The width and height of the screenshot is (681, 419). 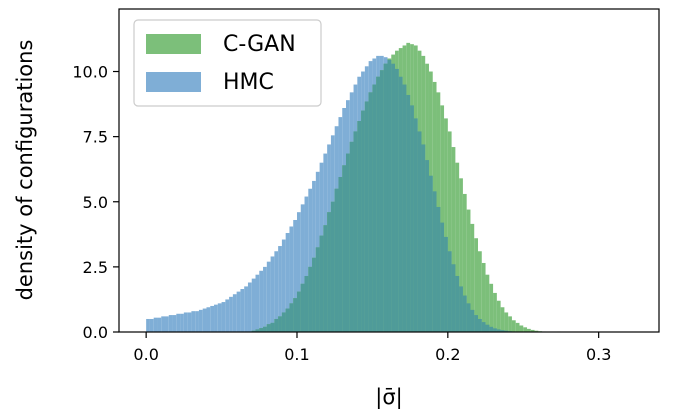 I want to click on legend-label-hmc: HMC, so click(x=248, y=82).